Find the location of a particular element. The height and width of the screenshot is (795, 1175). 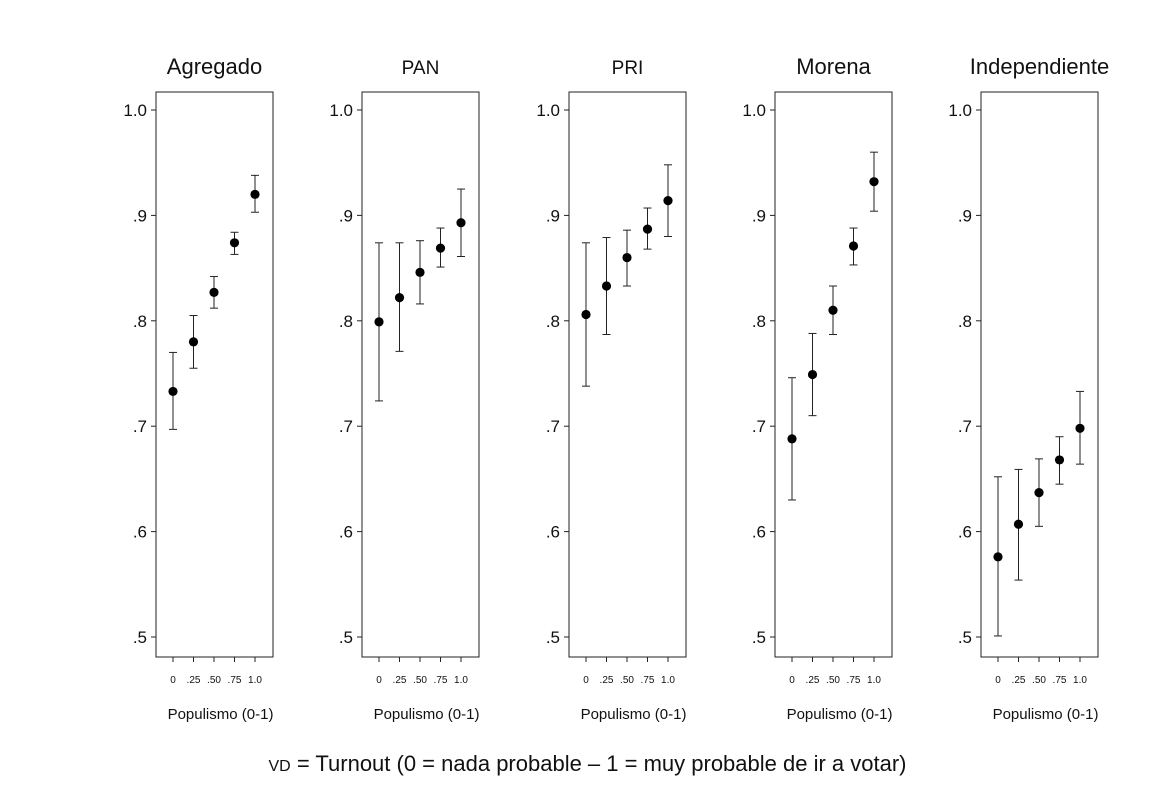

panel-title: Morena is located at coordinates (833, 66).